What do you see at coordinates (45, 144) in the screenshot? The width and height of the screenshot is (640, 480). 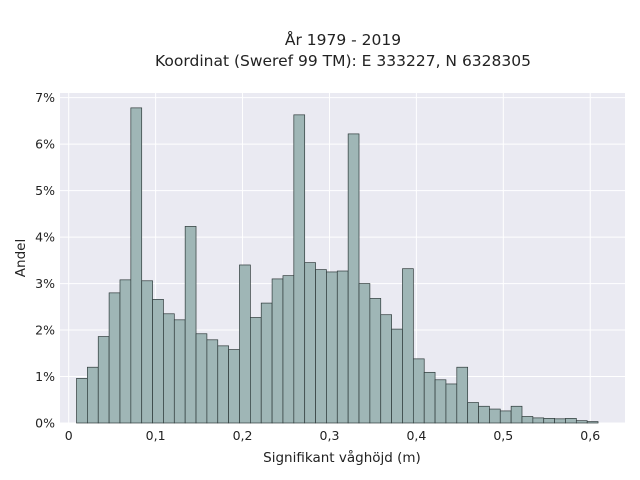 I see `y-tick-label: 6%` at bounding box center [45, 144].